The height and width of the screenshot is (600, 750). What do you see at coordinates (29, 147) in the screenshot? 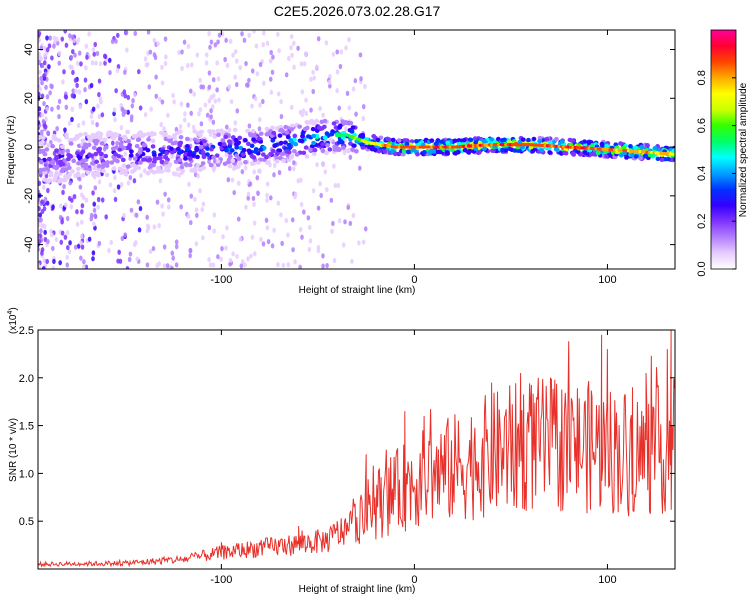
I see `y-tick-label: 0` at bounding box center [29, 147].